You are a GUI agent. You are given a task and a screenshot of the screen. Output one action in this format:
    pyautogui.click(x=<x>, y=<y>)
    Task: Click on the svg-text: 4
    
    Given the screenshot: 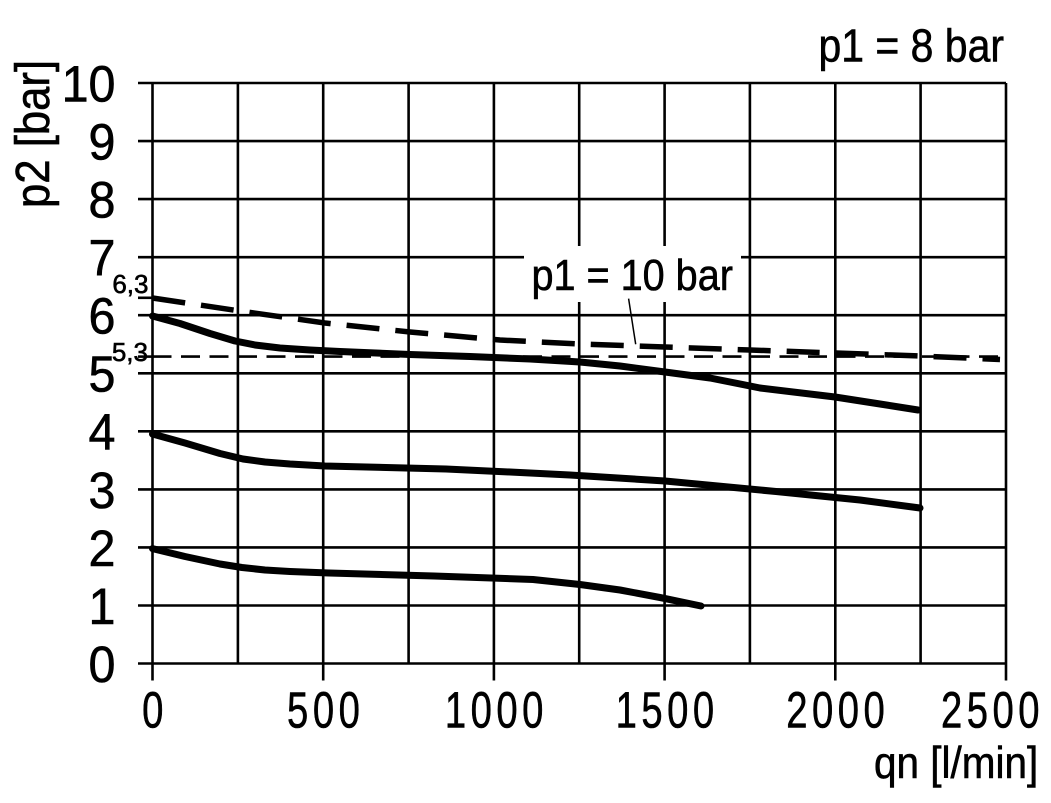 What is the action you would take?
    pyautogui.click(x=102, y=432)
    